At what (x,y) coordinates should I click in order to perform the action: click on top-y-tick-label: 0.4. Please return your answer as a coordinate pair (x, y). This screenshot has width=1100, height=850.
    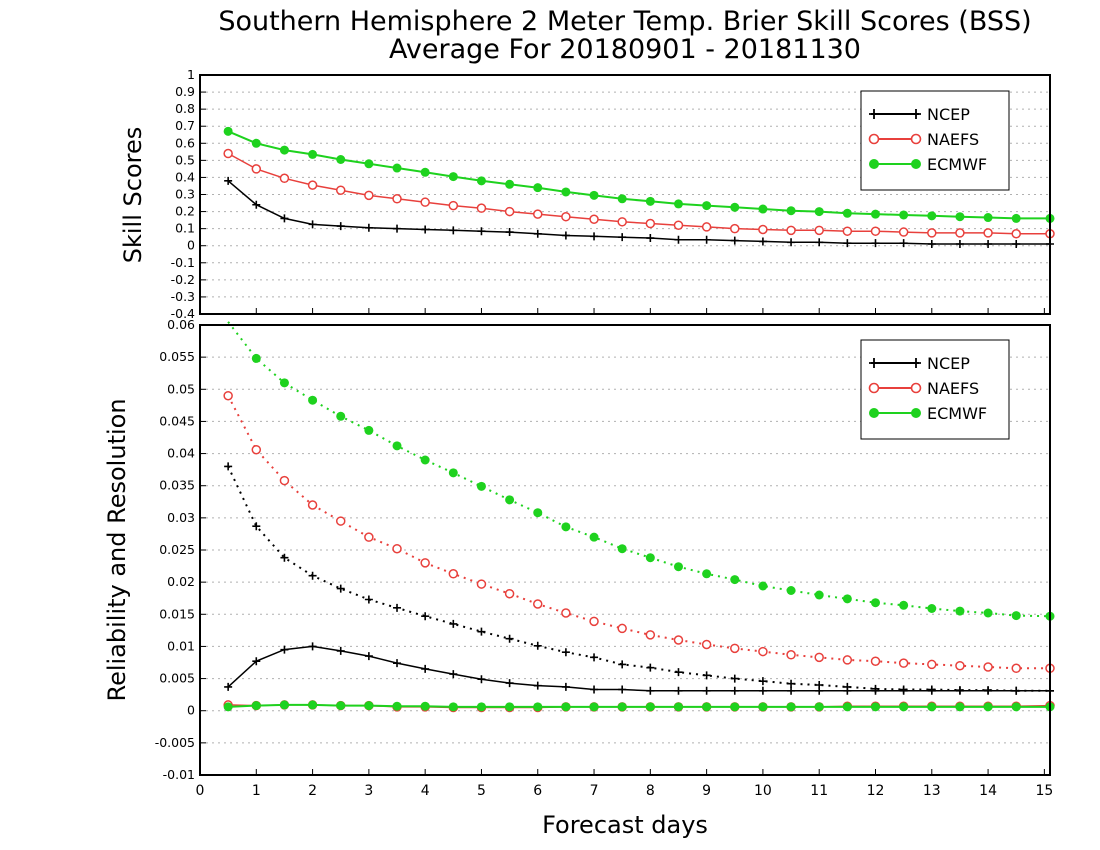
    Looking at the image, I should click on (185, 176).